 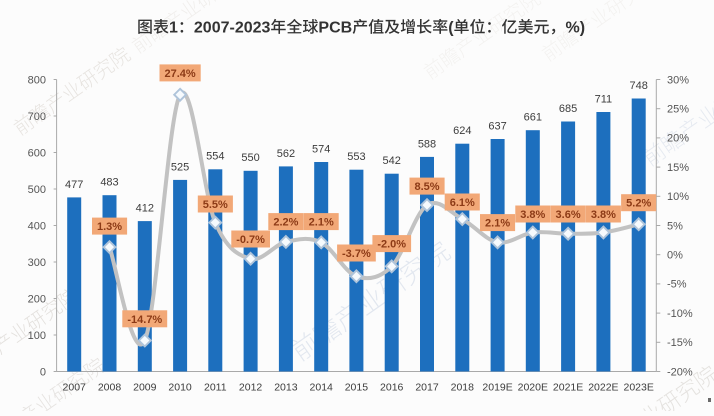 What do you see at coordinates (250, 158) in the screenshot?
I see `svg-text: 550` at bounding box center [250, 158].